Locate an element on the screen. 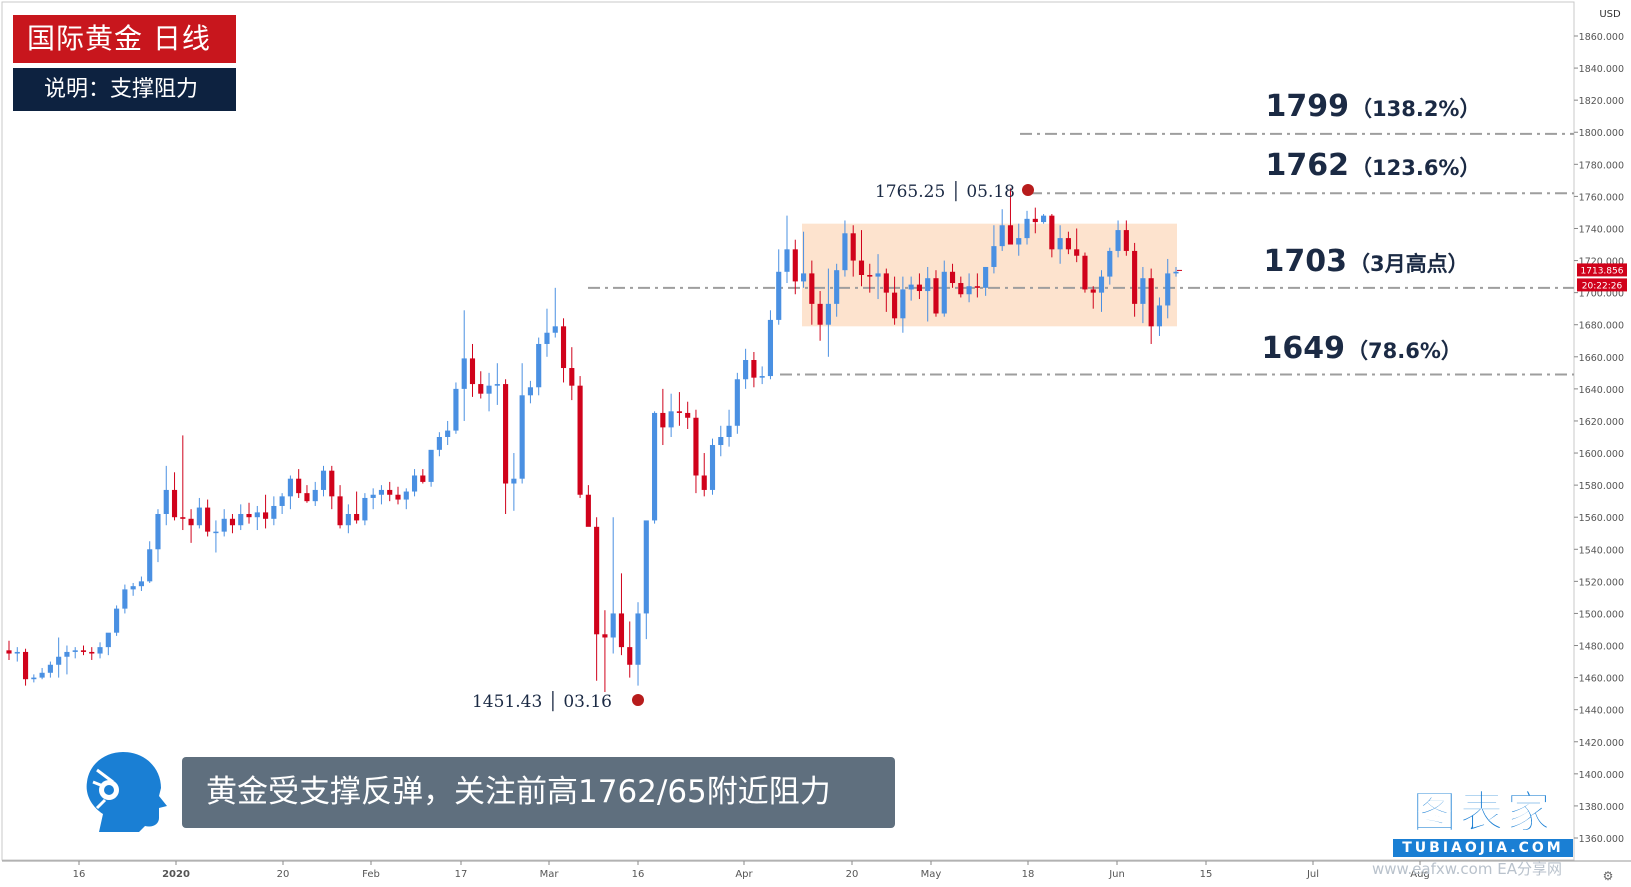 The height and width of the screenshot is (887, 1631). x-tick-label: 2020 is located at coordinates (176, 874).